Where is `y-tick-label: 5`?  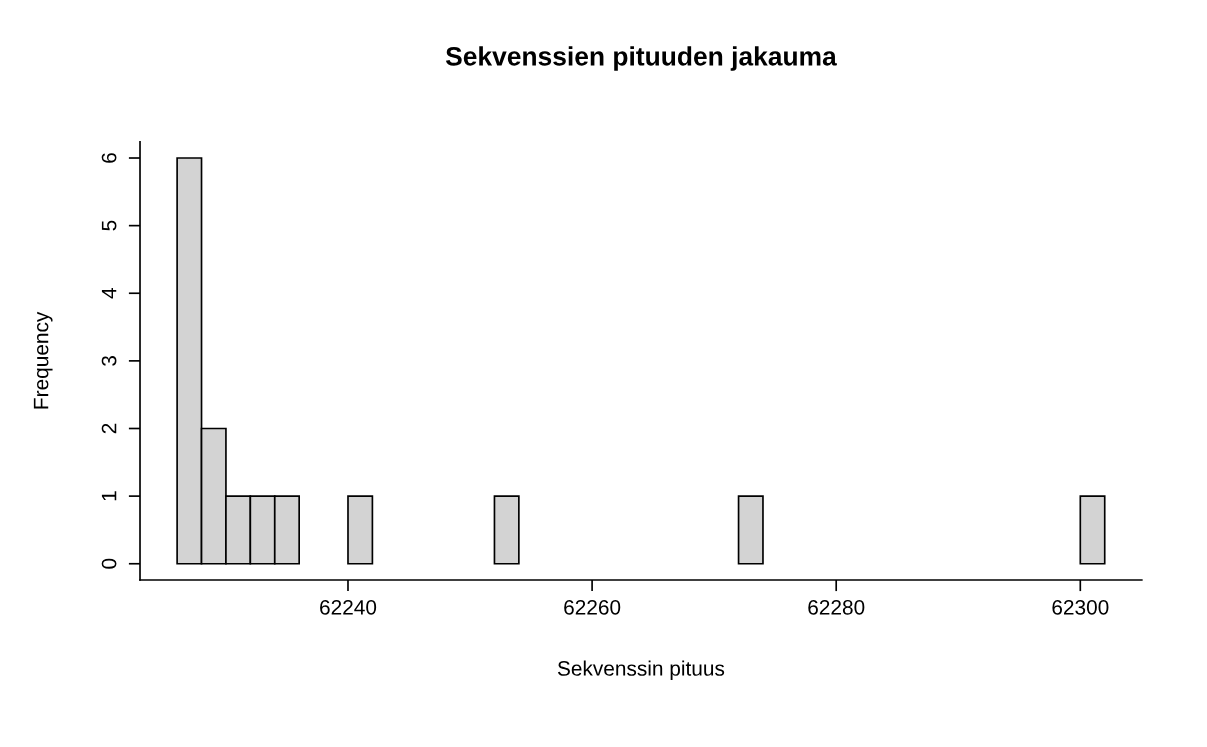 y-tick-label: 5 is located at coordinates (109, 225).